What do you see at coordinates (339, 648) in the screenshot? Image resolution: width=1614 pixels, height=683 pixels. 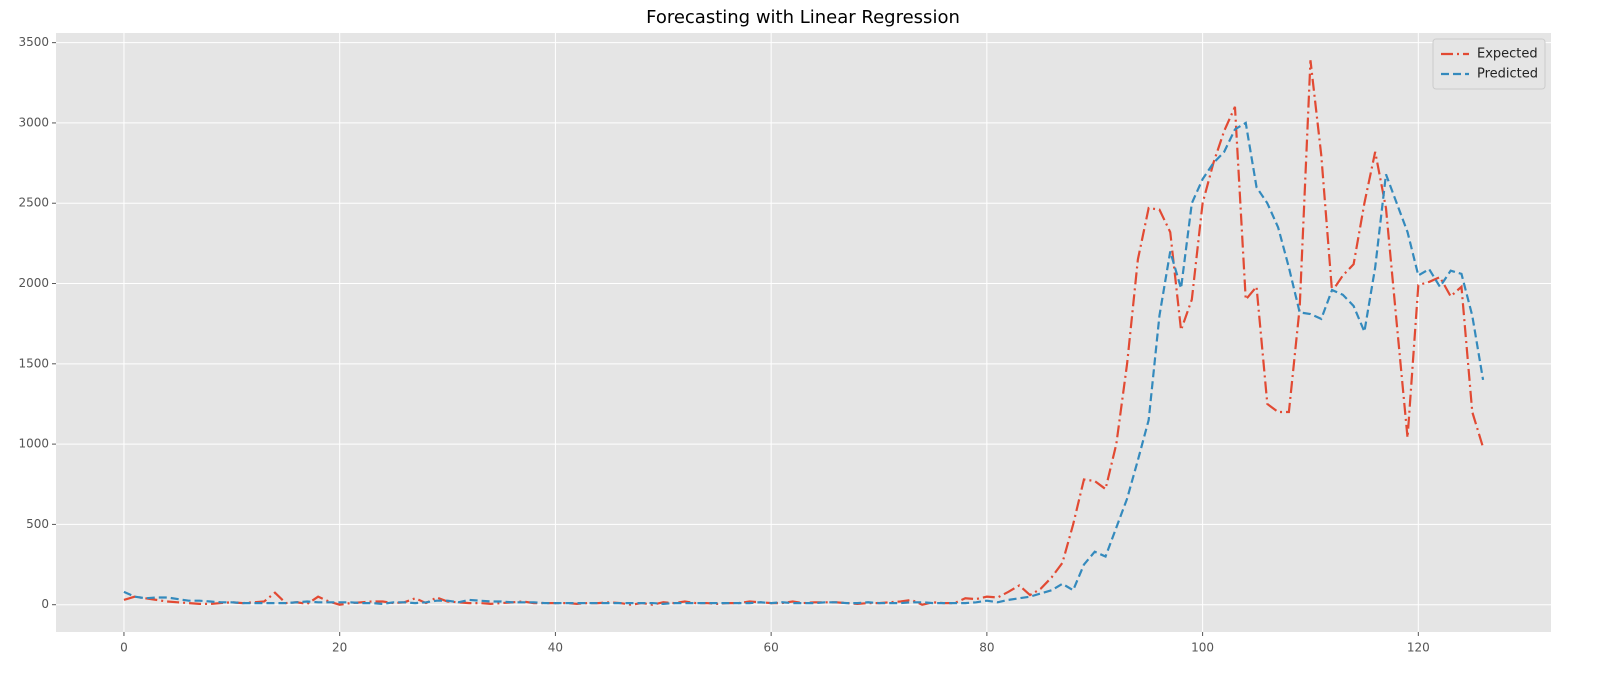 I see `x-tick-label: 20` at bounding box center [339, 648].